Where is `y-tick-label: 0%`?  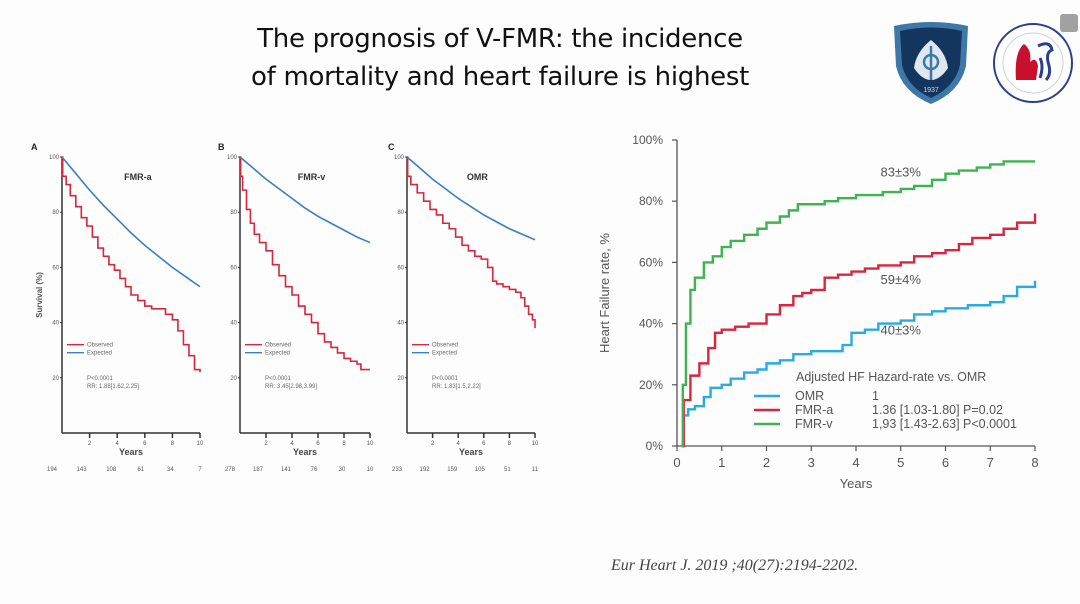
y-tick-label: 0% is located at coordinates (655, 446).